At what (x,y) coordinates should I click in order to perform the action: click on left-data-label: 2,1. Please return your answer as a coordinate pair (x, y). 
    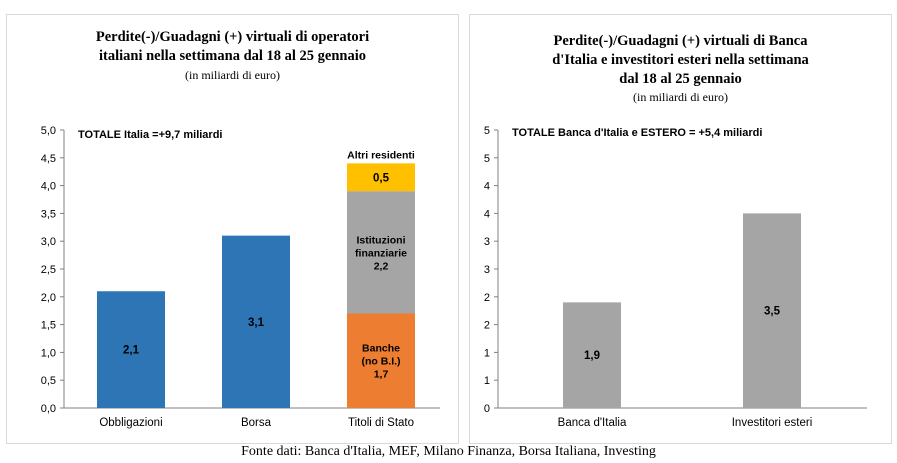
    Looking at the image, I should click on (131, 351).